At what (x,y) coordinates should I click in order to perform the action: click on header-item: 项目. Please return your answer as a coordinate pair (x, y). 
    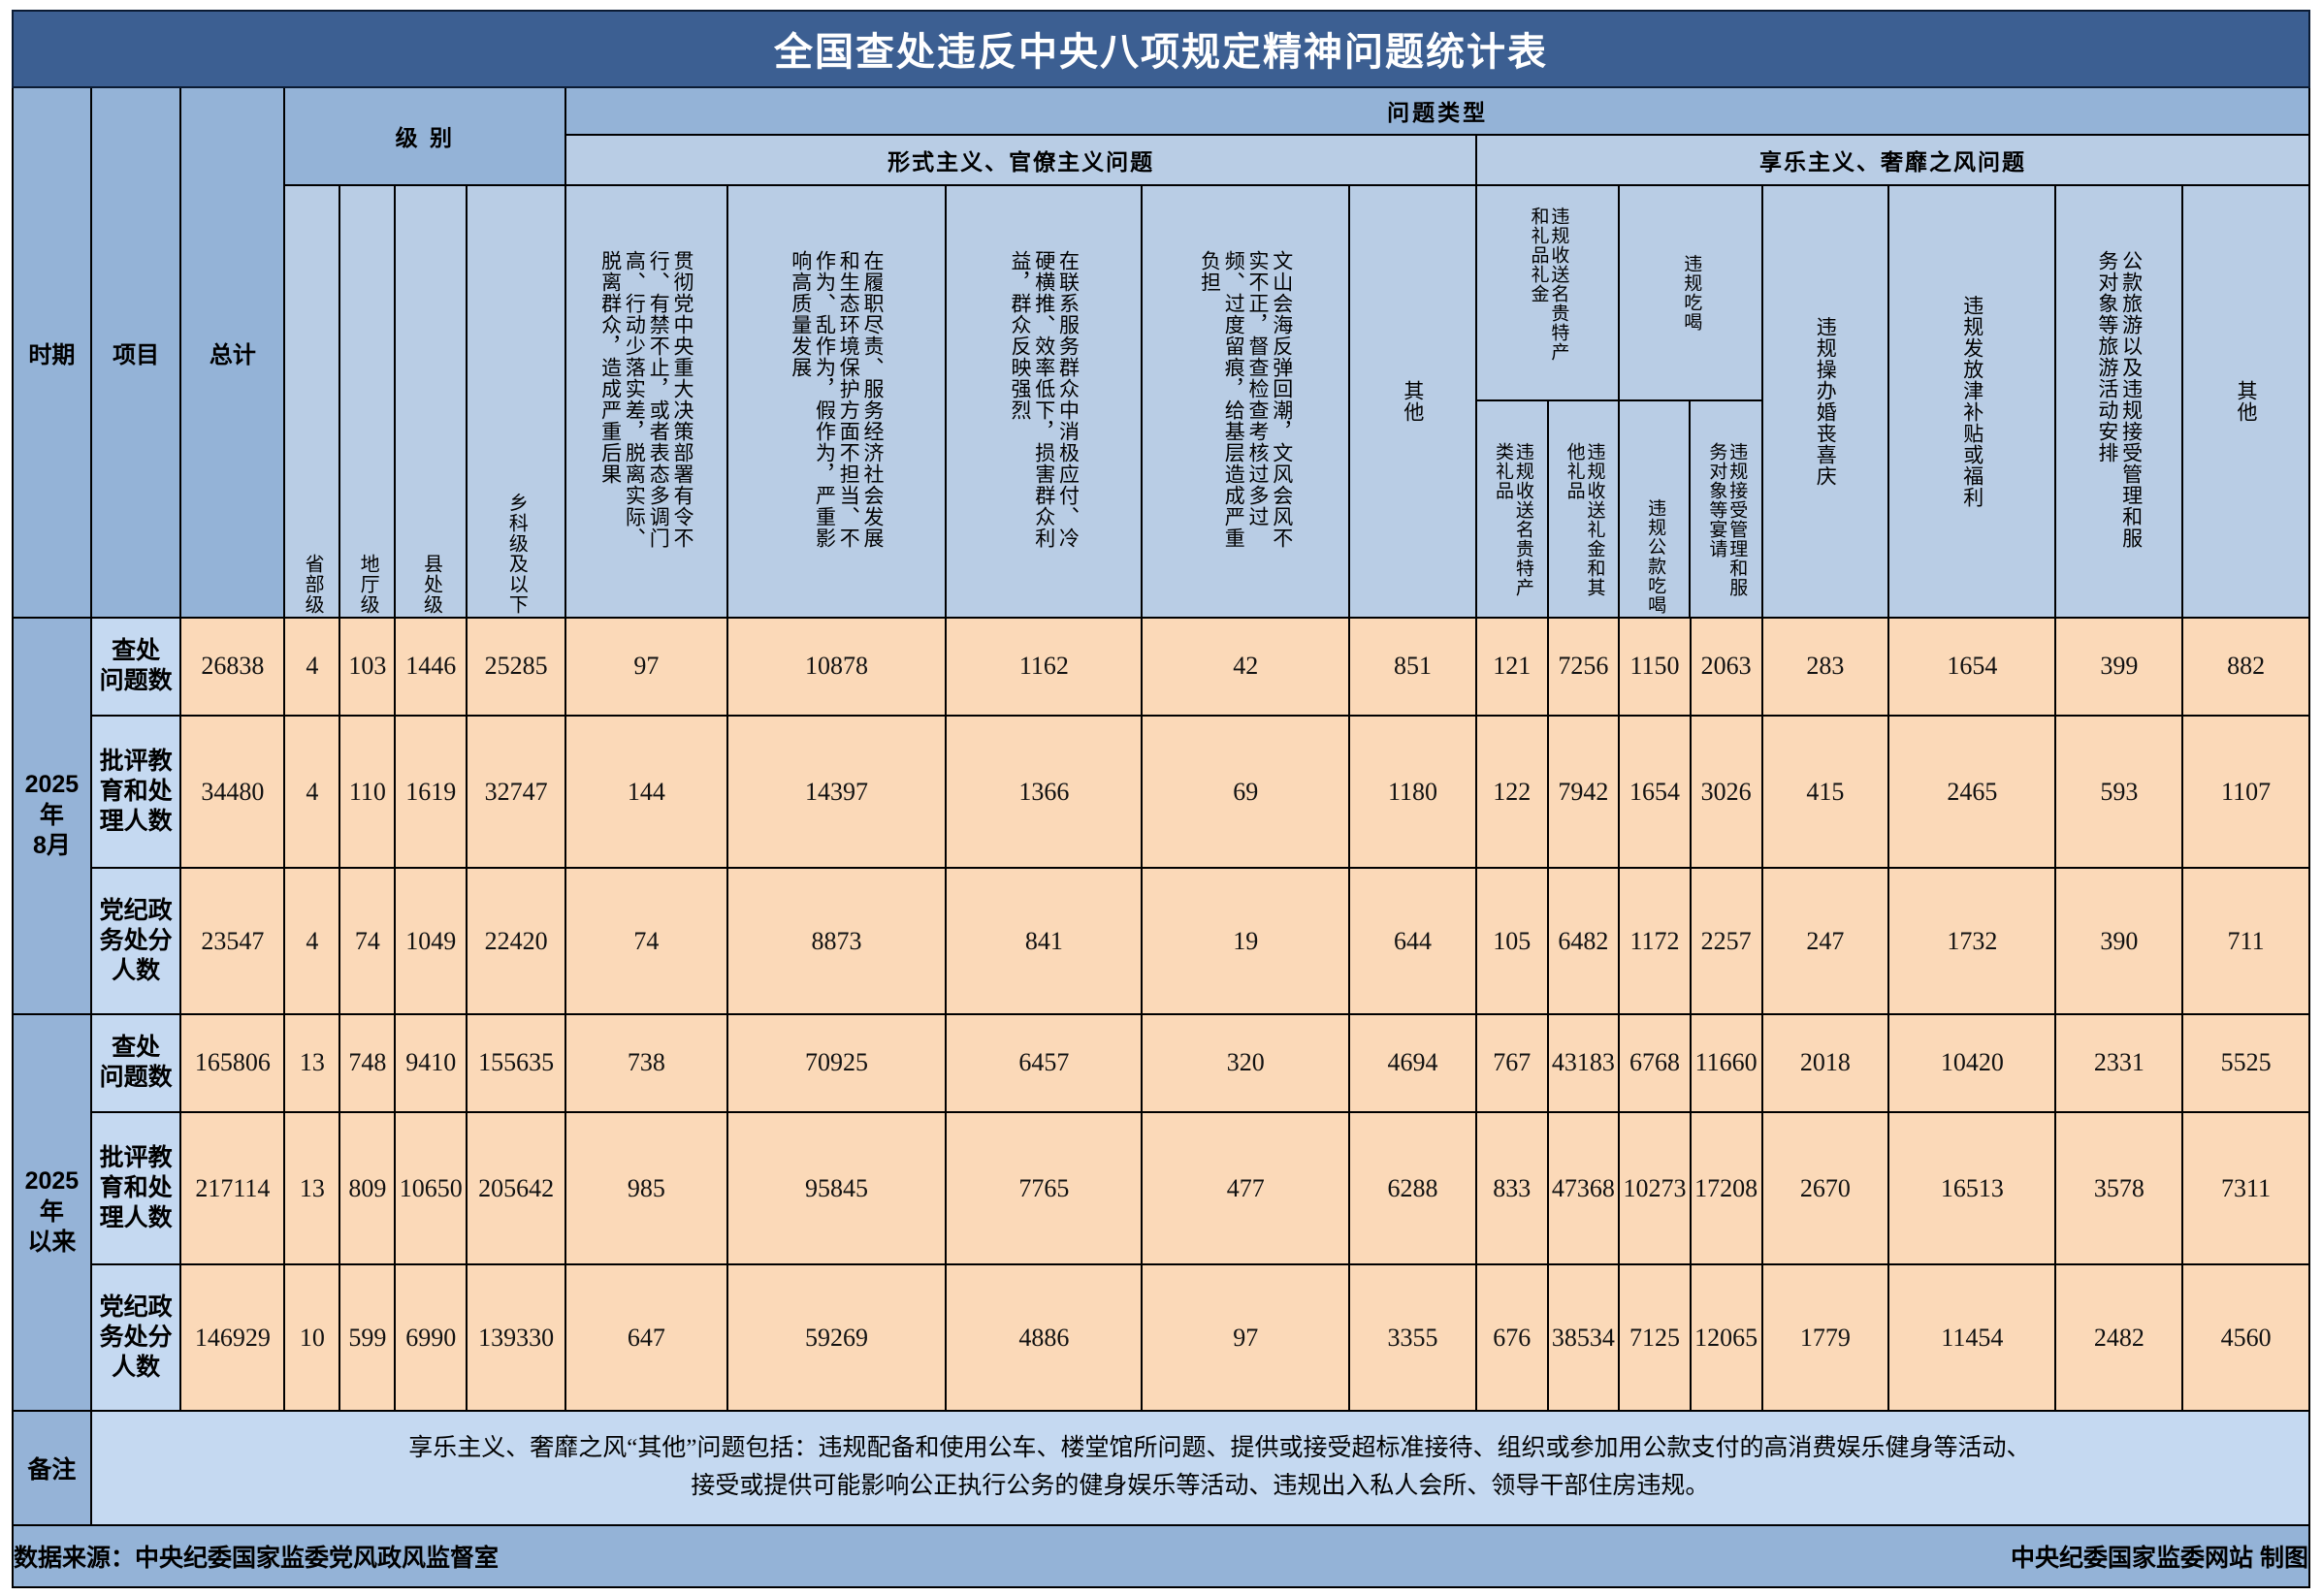
    Looking at the image, I should click on (135, 352).